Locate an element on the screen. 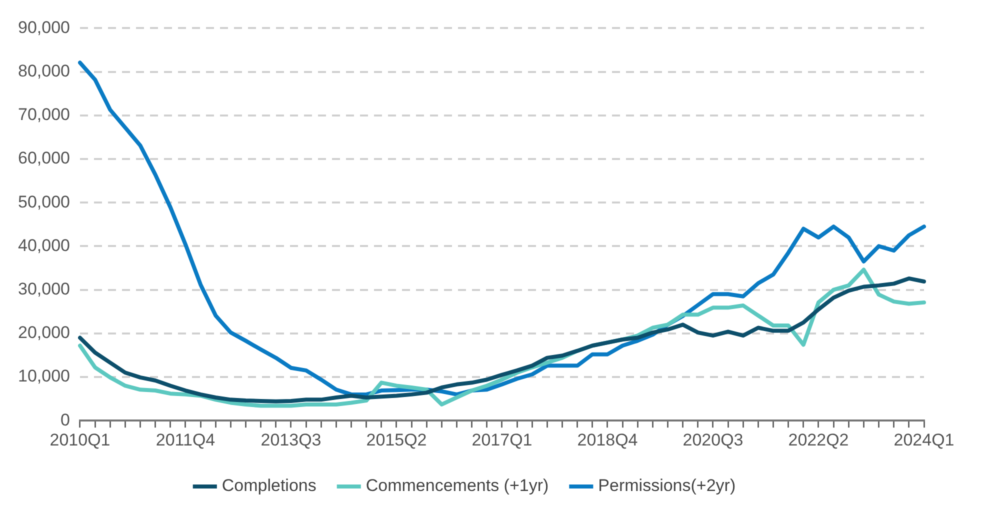  y-tick-label: 90,000 is located at coordinates (44, 27).